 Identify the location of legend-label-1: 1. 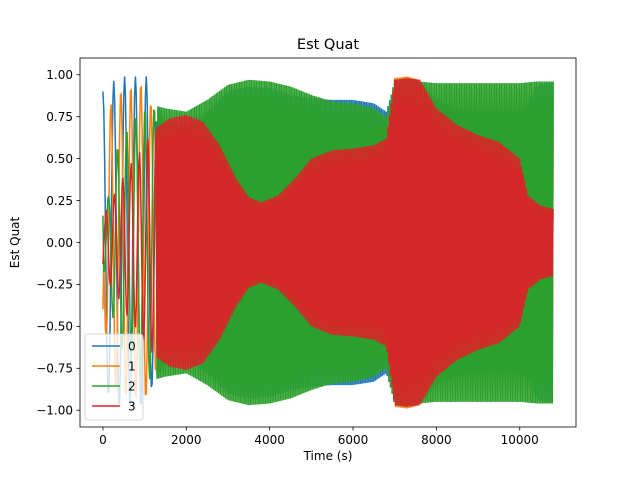
(132, 366).